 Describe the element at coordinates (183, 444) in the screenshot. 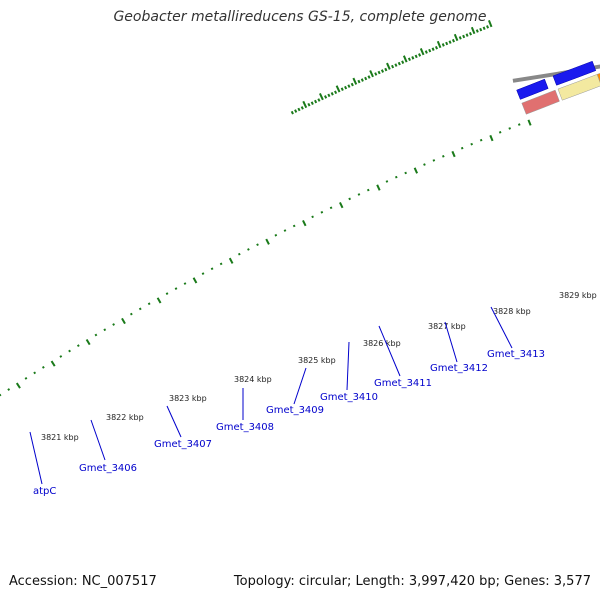

I see `gene-label: Gmet_3407` at that location.